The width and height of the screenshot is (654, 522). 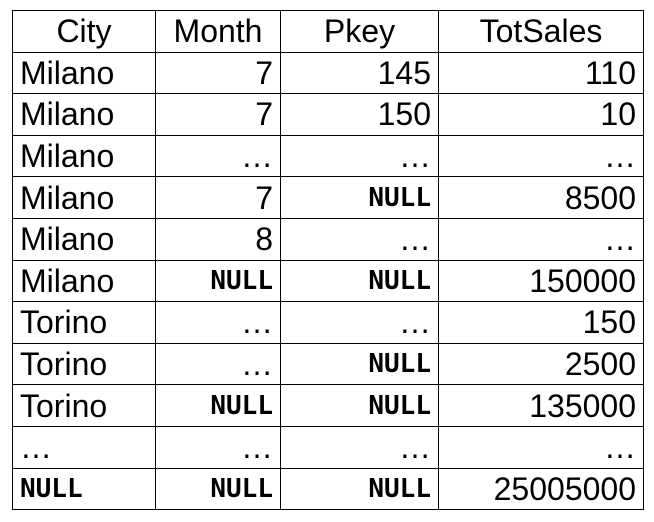 What do you see at coordinates (84, 31) in the screenshot?
I see `header-city: City` at bounding box center [84, 31].